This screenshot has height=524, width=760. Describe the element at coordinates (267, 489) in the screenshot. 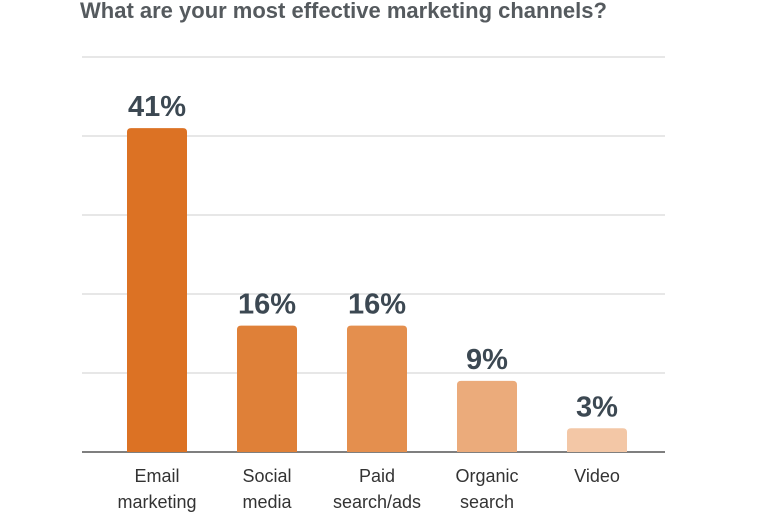

I see `x-tick-label: Social media` at that location.